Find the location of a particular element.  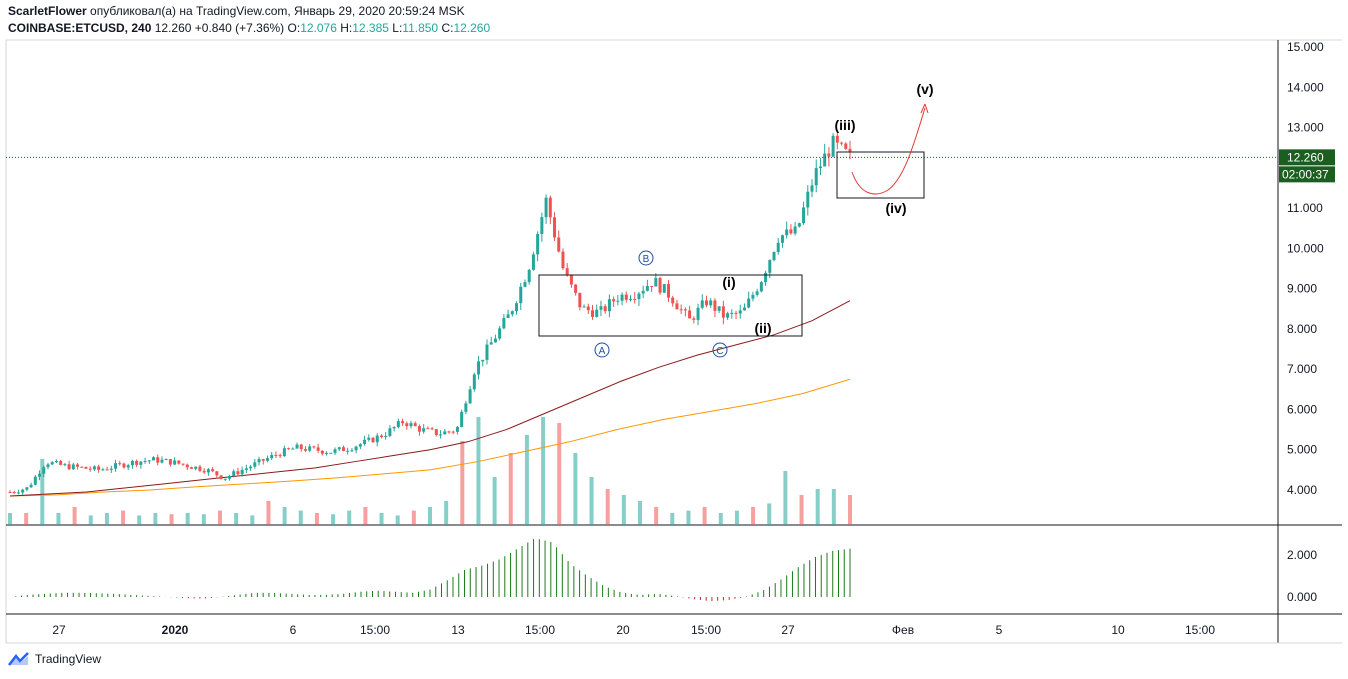

range-box is located at coordinates (670, 305).